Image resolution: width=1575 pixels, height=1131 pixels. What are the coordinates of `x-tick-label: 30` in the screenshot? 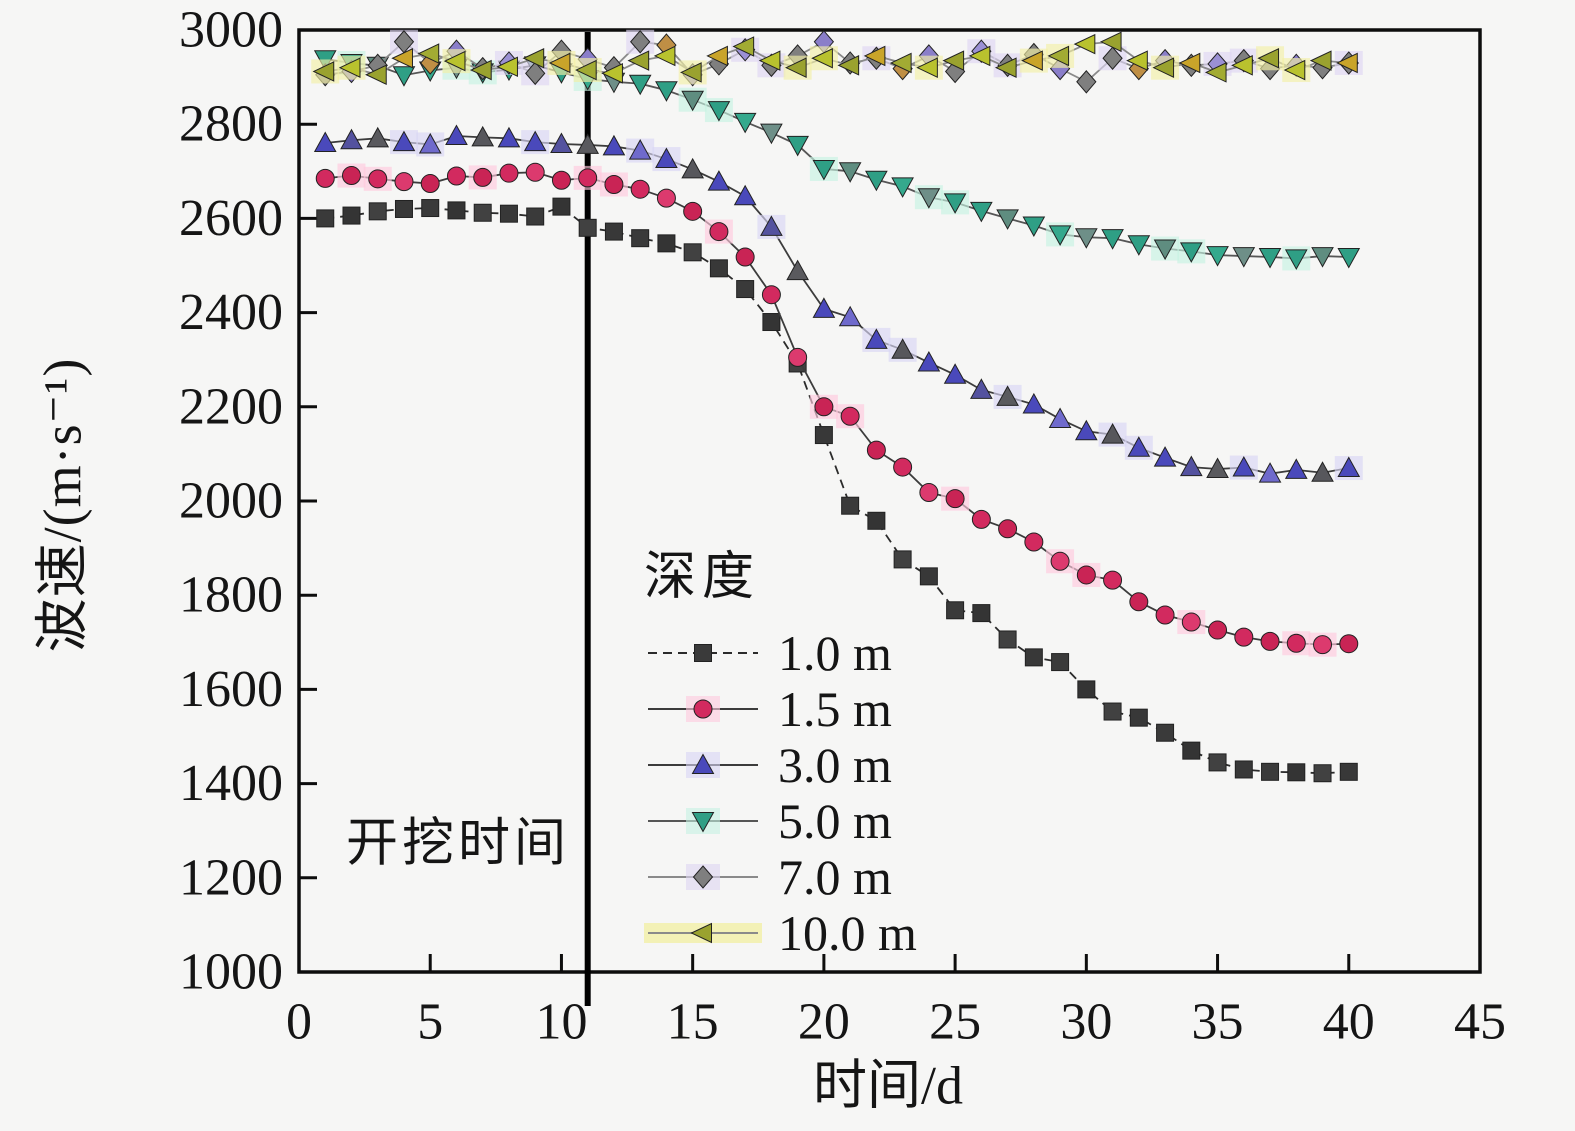 It's located at (1086, 1022).